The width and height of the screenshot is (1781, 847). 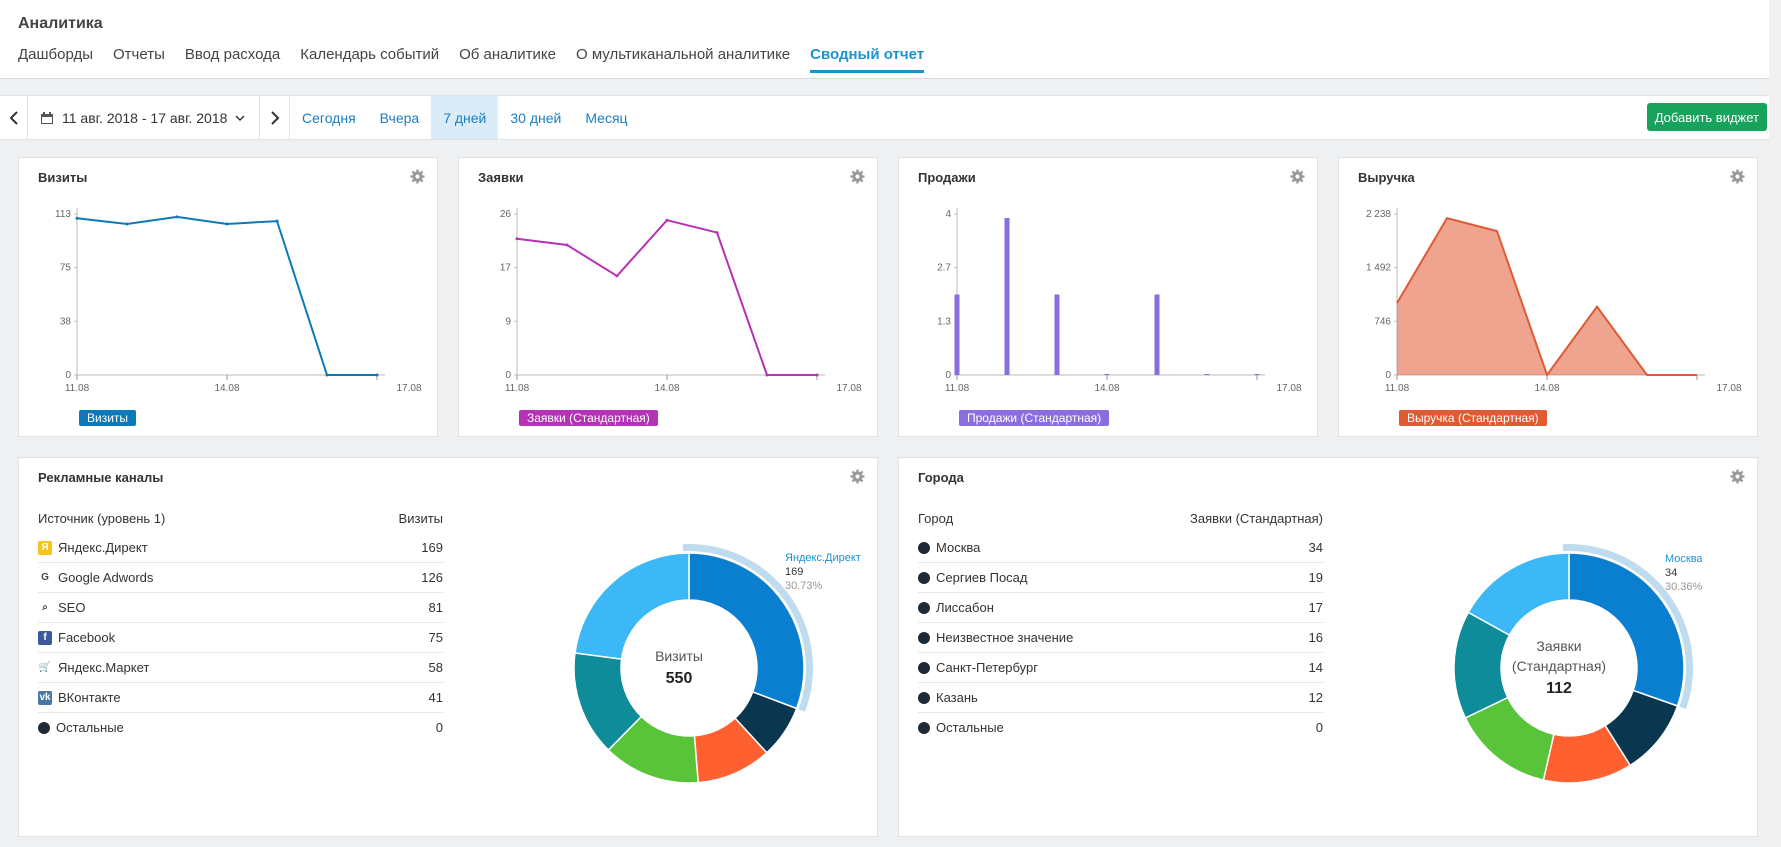 I want to click on table-row: 🛒 Яндекс.Маркет 58, so click(x=240, y=668).